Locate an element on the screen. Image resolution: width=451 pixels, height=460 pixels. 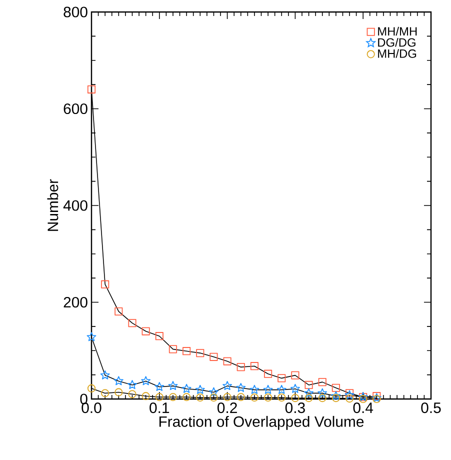
y-tick-label: 600 is located at coordinates (76, 108).